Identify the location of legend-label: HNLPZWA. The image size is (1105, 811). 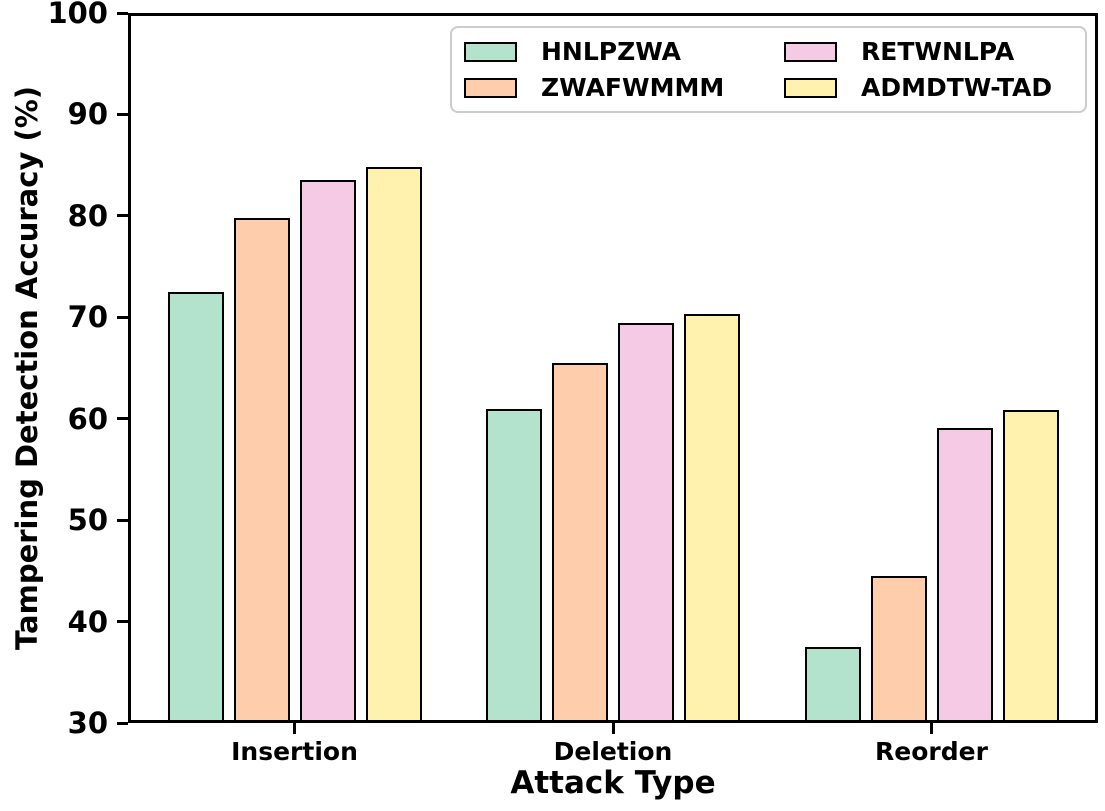
(611, 51).